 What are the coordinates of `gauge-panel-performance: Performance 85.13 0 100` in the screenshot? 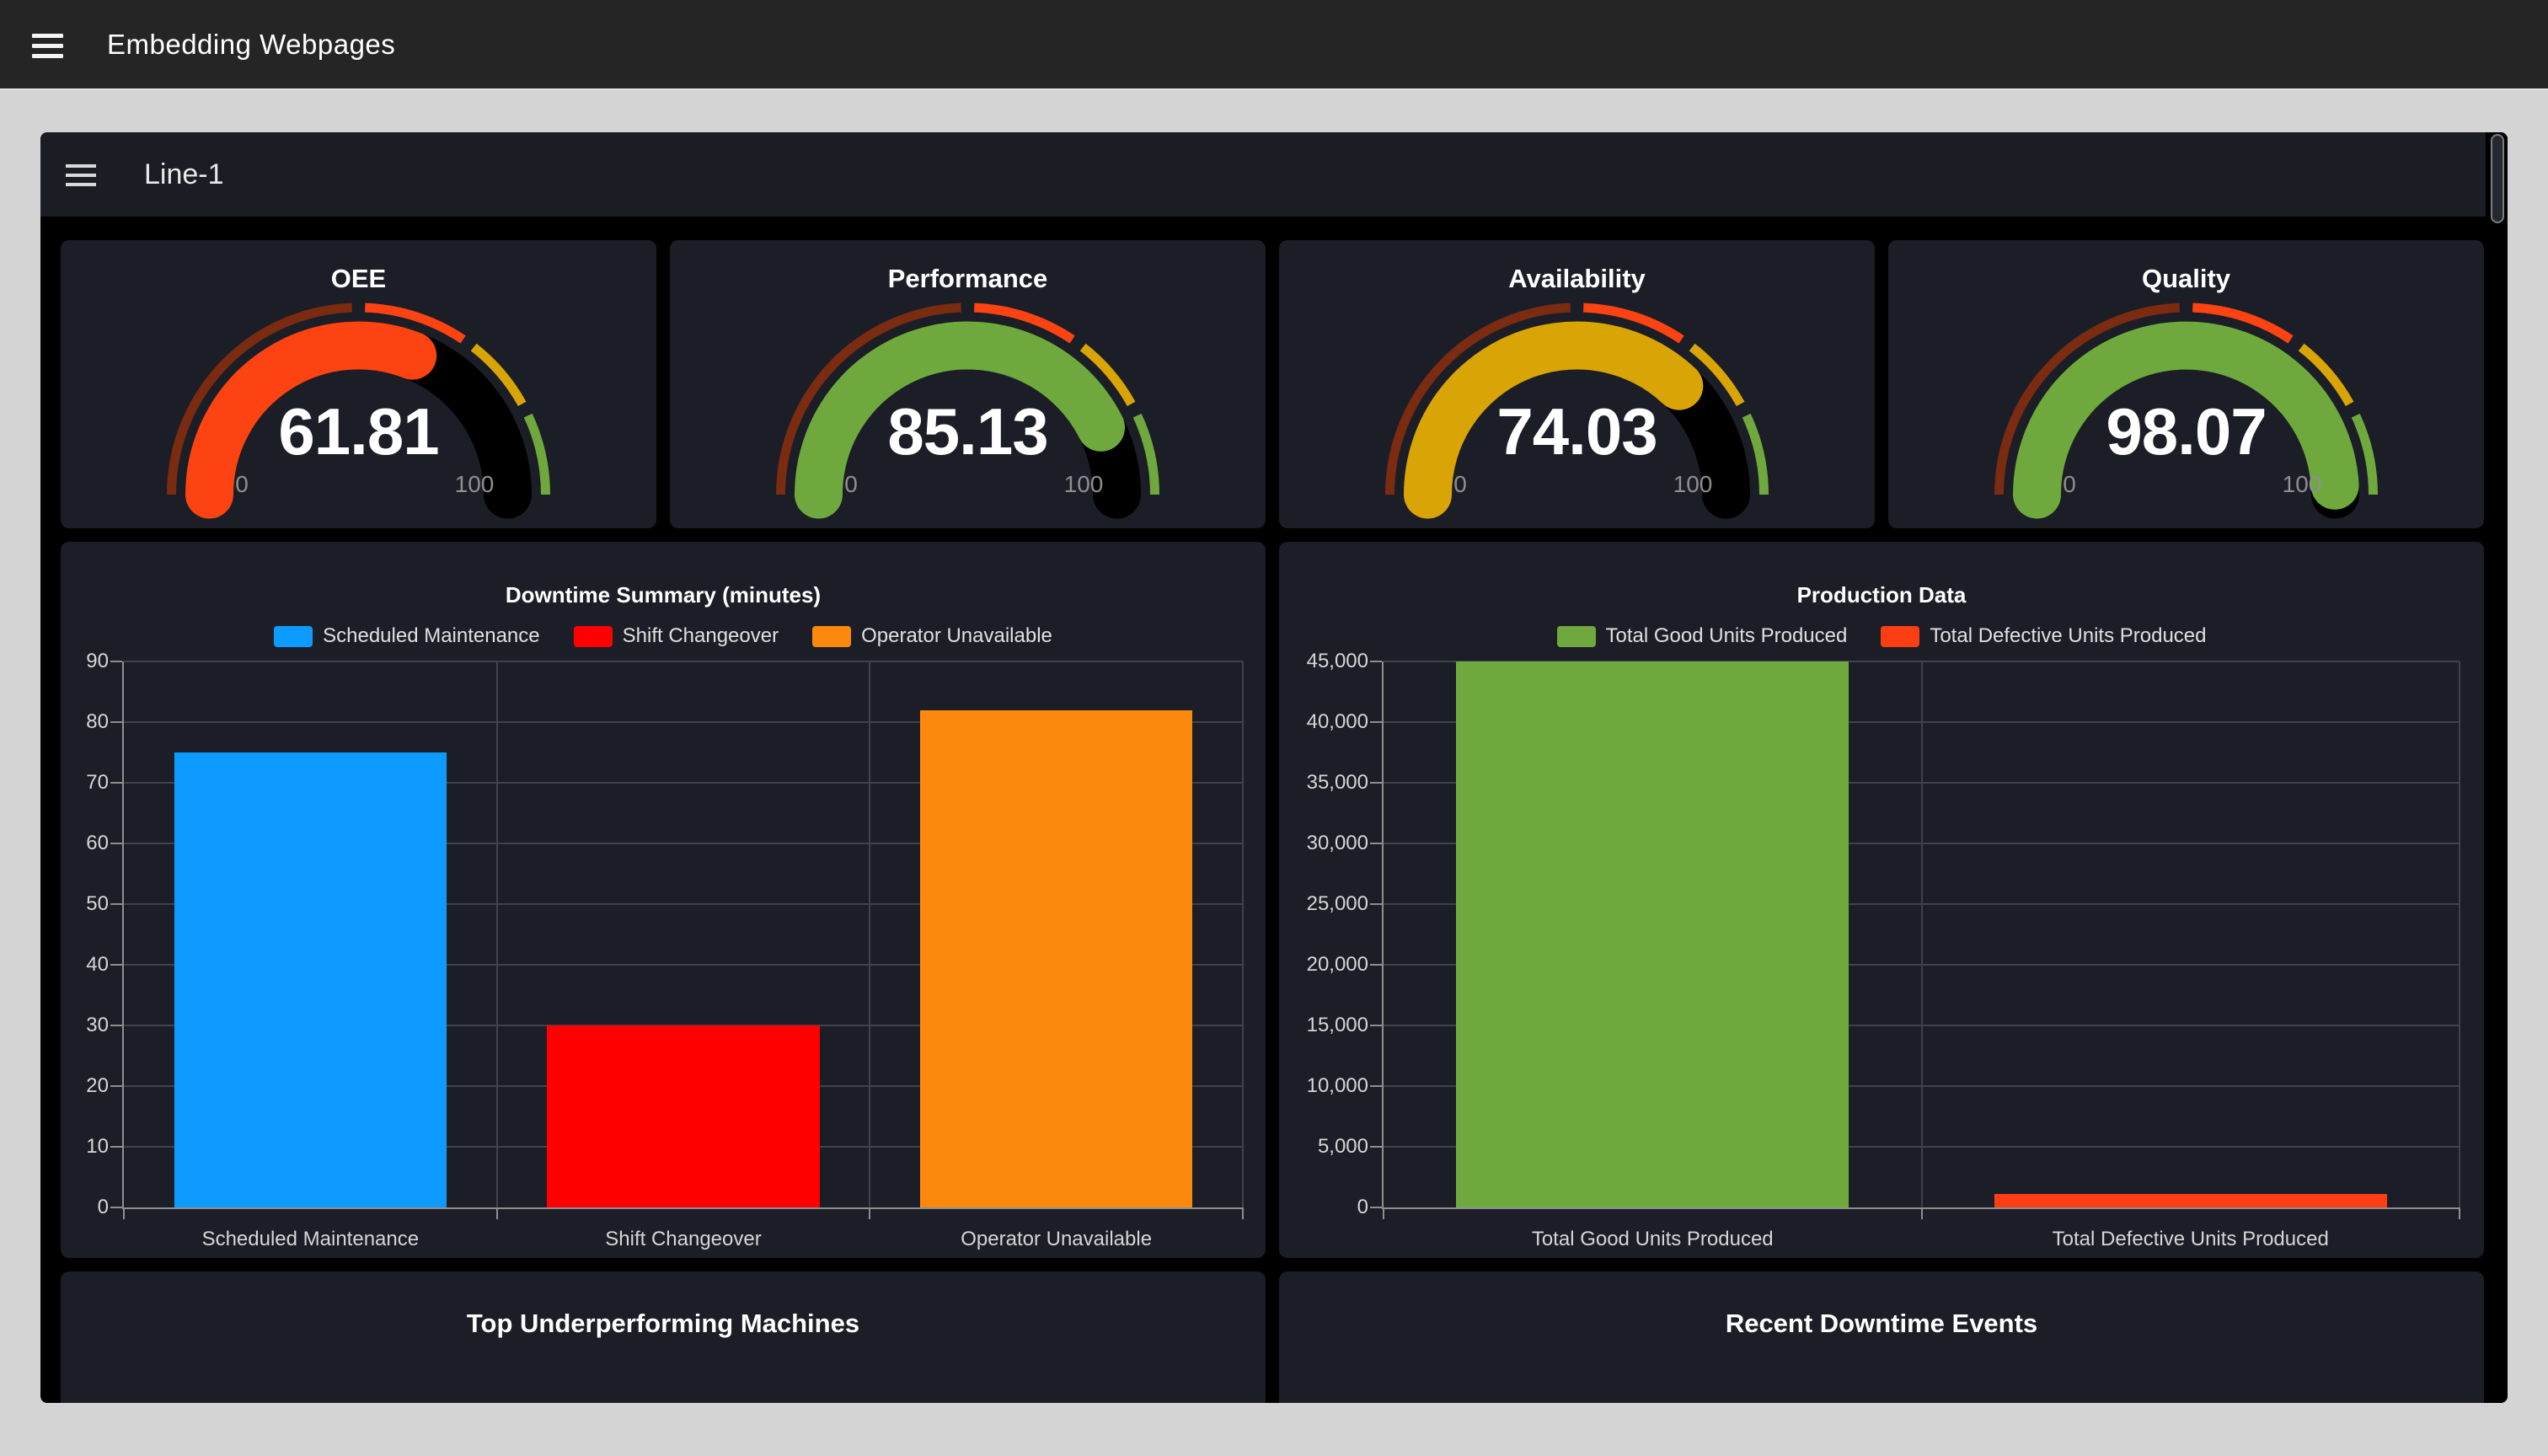 It's located at (968, 384).